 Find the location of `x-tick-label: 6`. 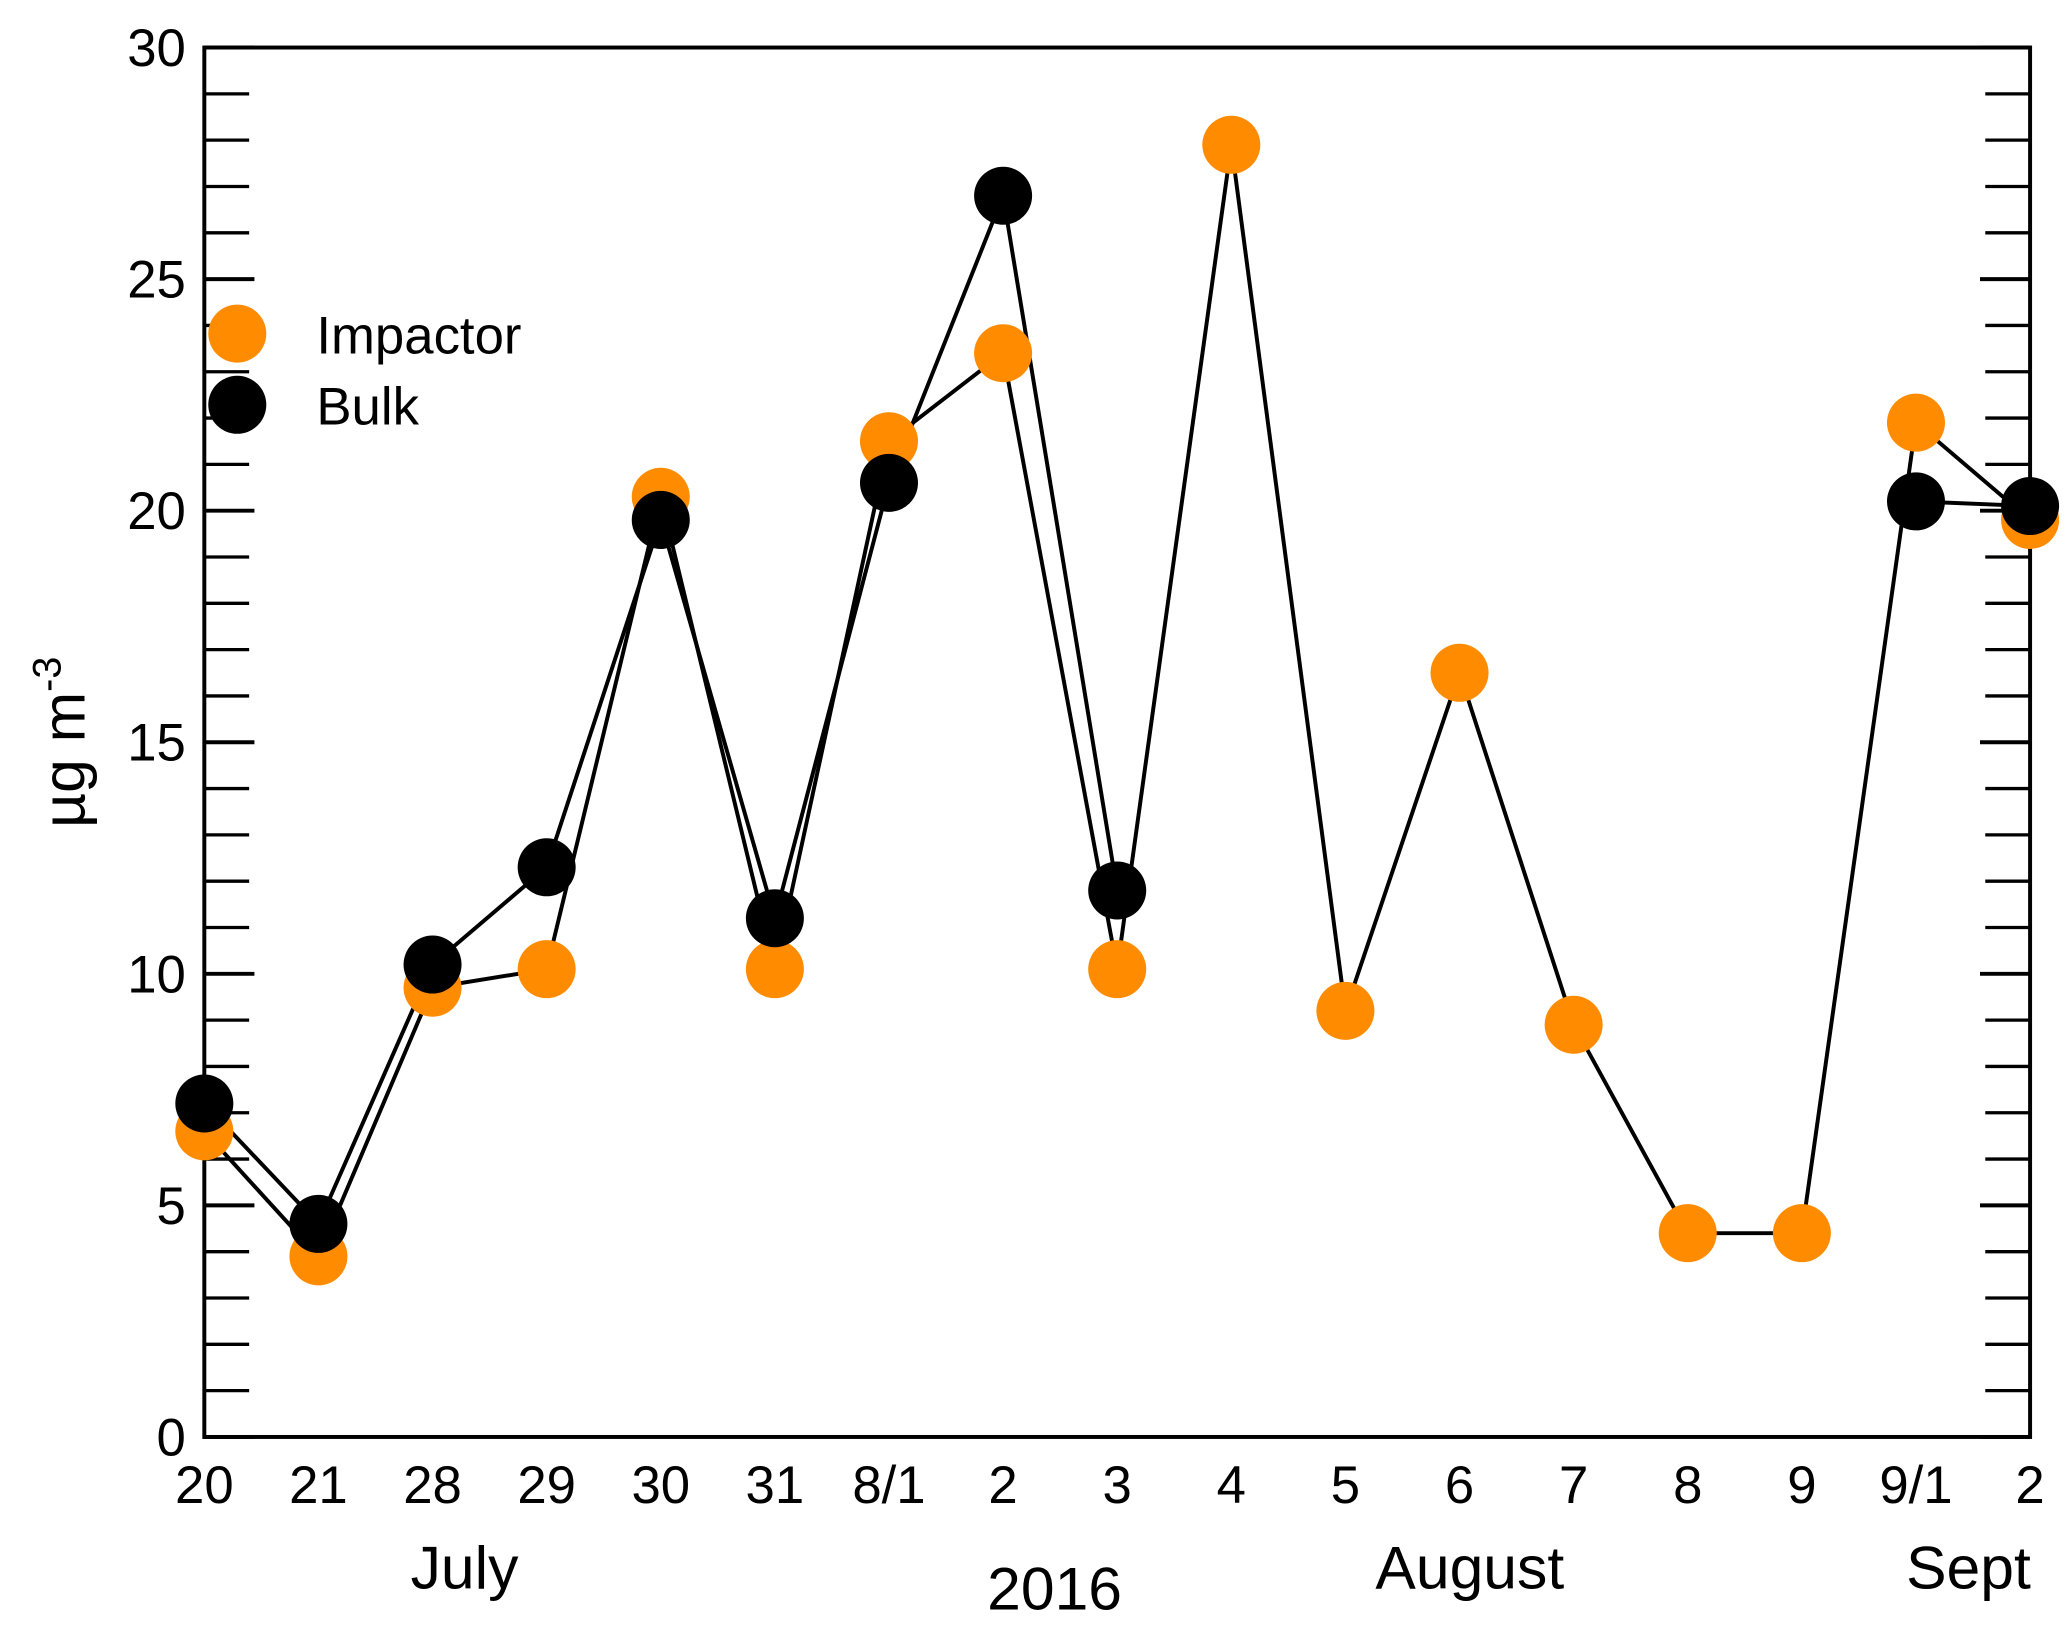

x-tick-label: 6 is located at coordinates (1459, 1485).